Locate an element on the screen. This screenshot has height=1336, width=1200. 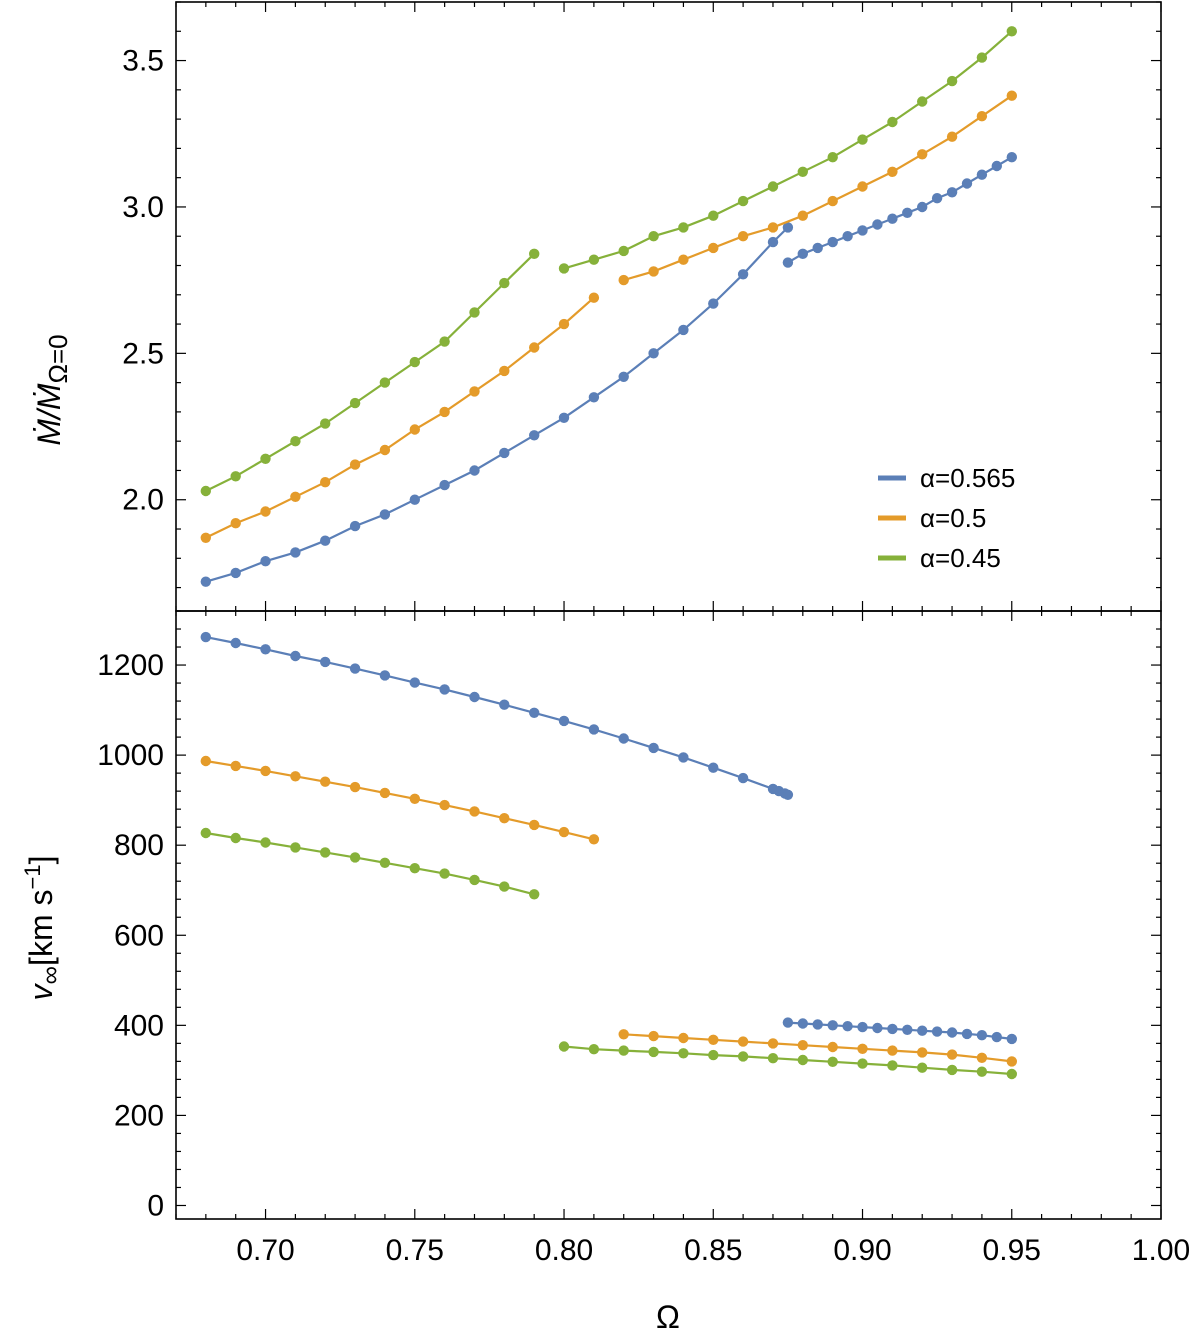
top-y-axis-title: Ṁ/ṀΩ=0 is located at coordinates (52, 389).